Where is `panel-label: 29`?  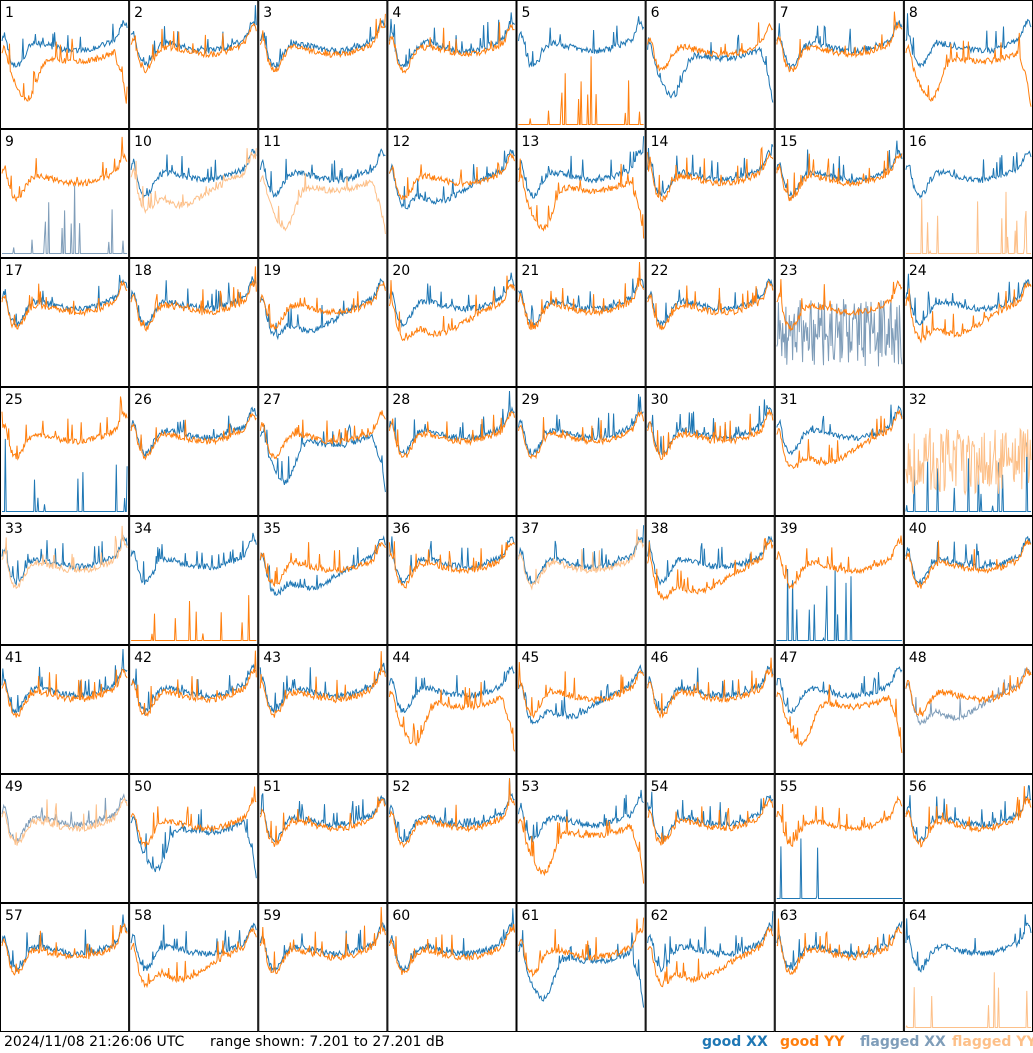
panel-label: 29 is located at coordinates (531, 400).